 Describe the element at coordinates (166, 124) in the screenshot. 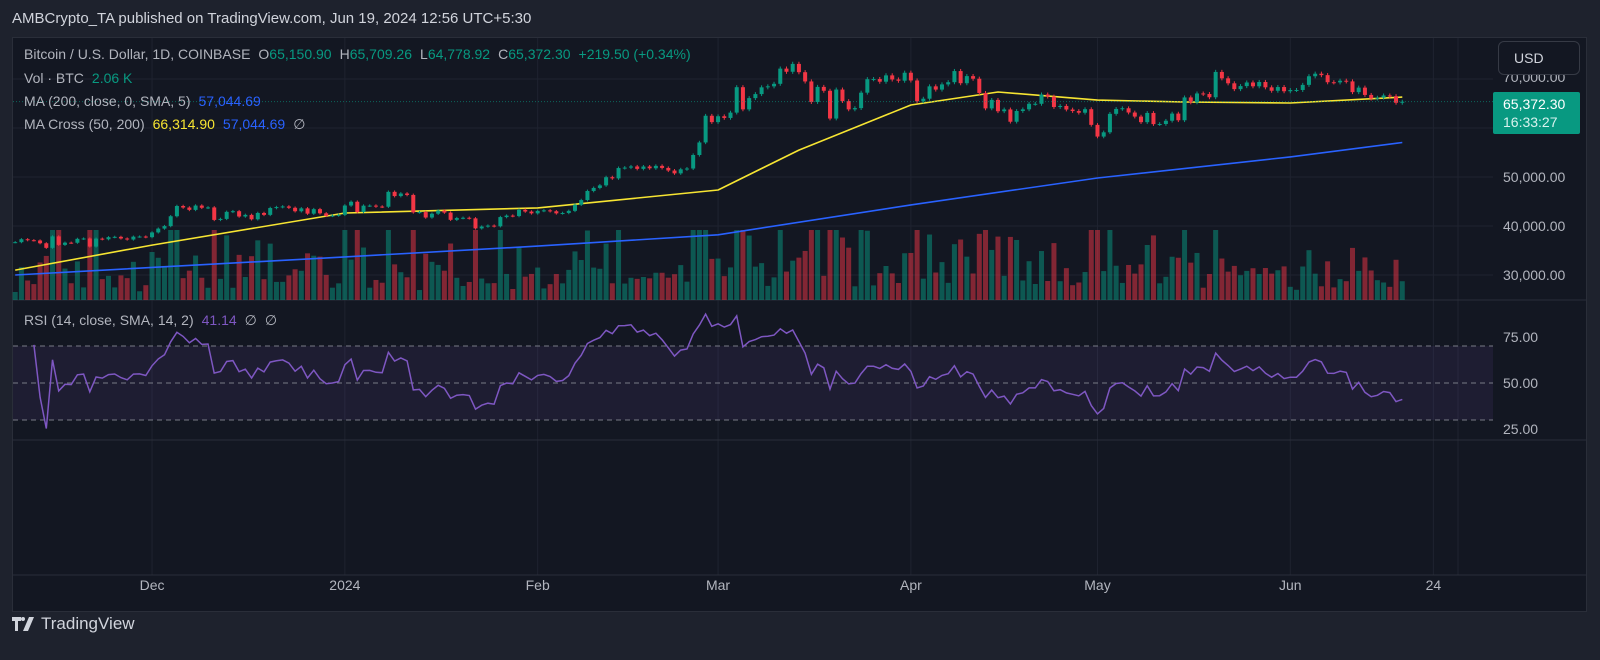

I see `ma-cross-legend: MA Cross (50, 200) 66,314.90 57,044.69 ∅` at that location.